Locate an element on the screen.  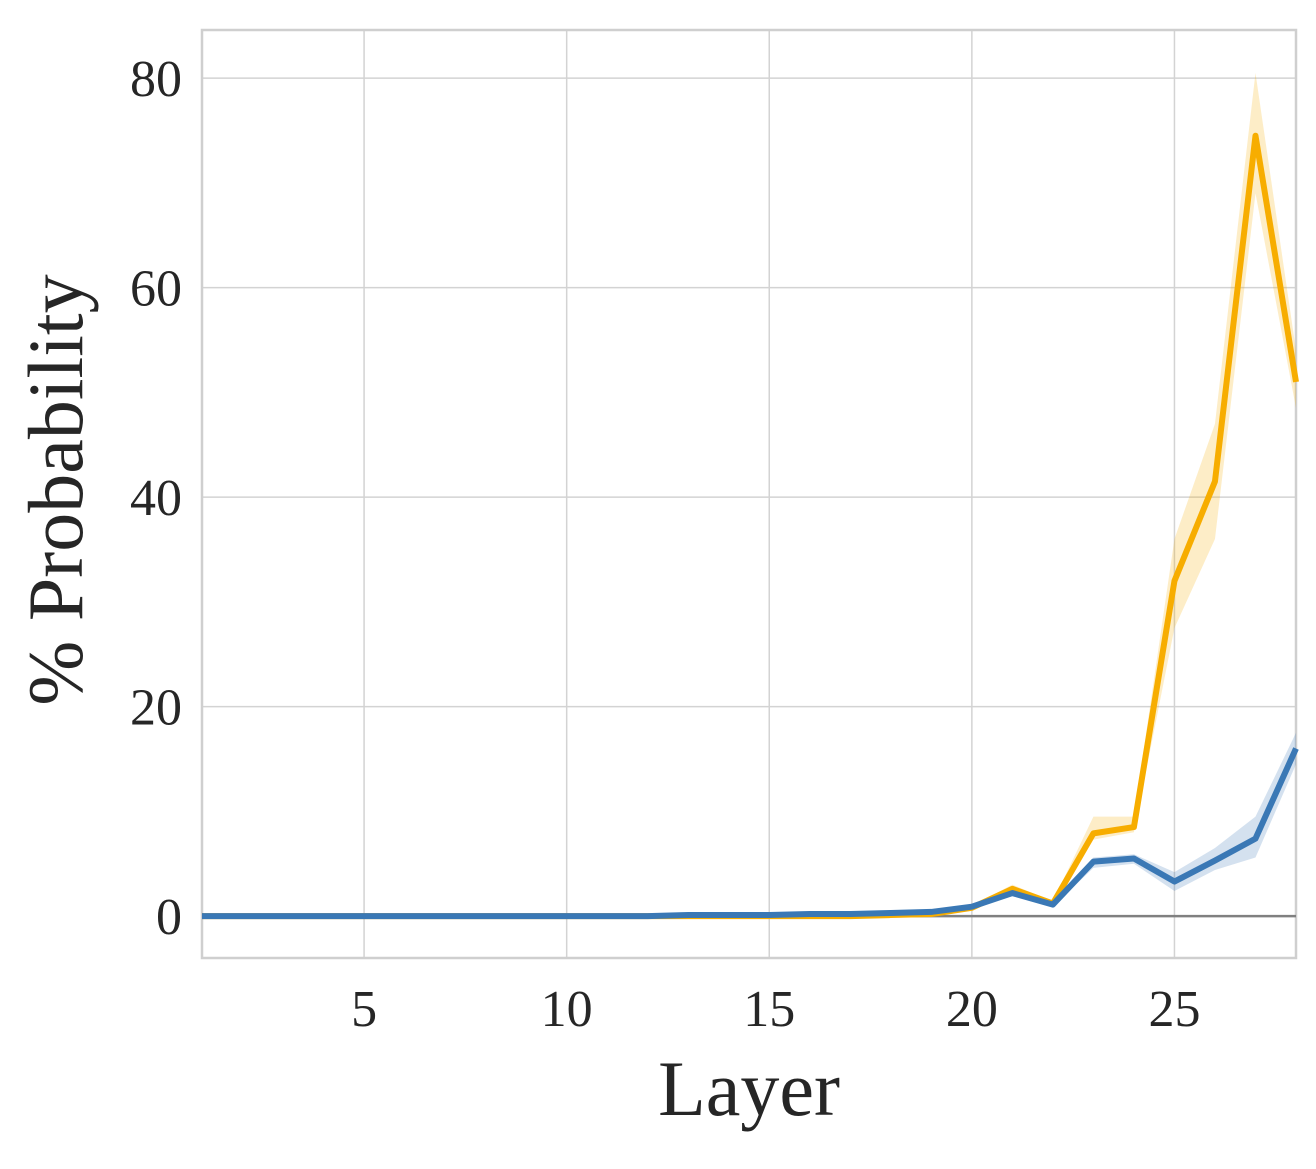
x-tick-label: 15 is located at coordinates (769, 1009).